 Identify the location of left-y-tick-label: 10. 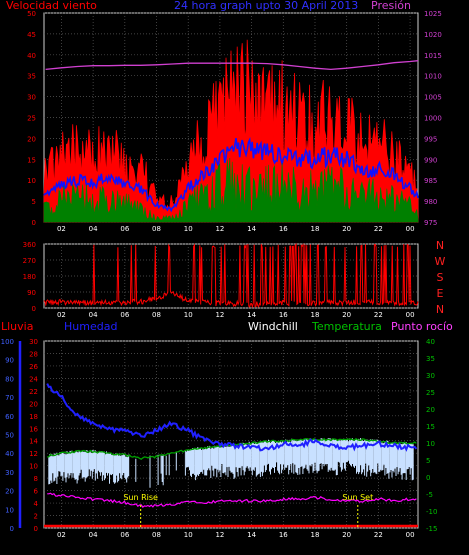
(33, 467).